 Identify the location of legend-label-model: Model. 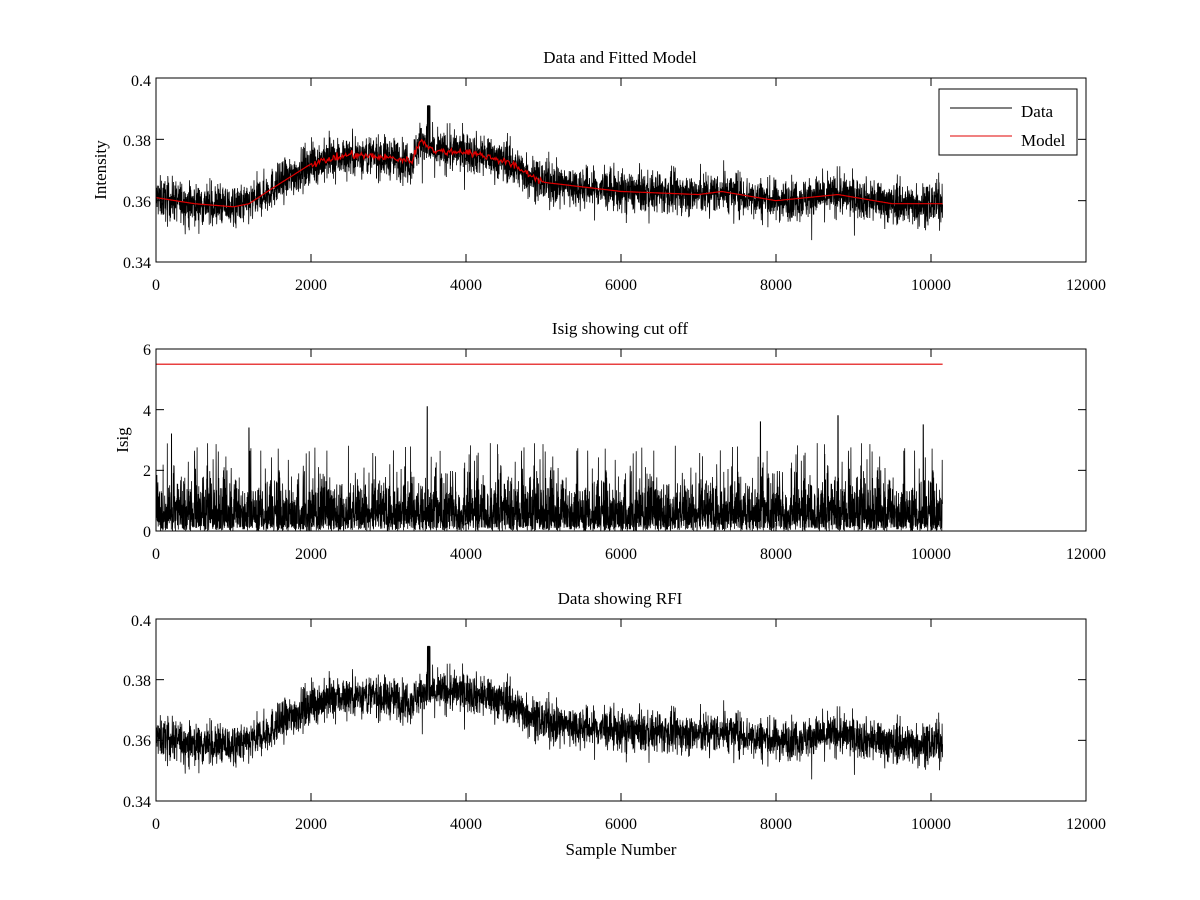
(1043, 140).